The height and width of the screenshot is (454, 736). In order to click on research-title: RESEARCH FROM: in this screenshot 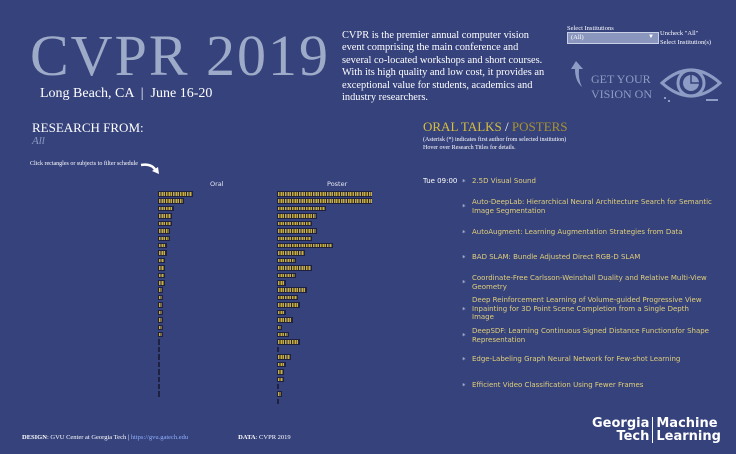, I will do `click(88, 127)`.